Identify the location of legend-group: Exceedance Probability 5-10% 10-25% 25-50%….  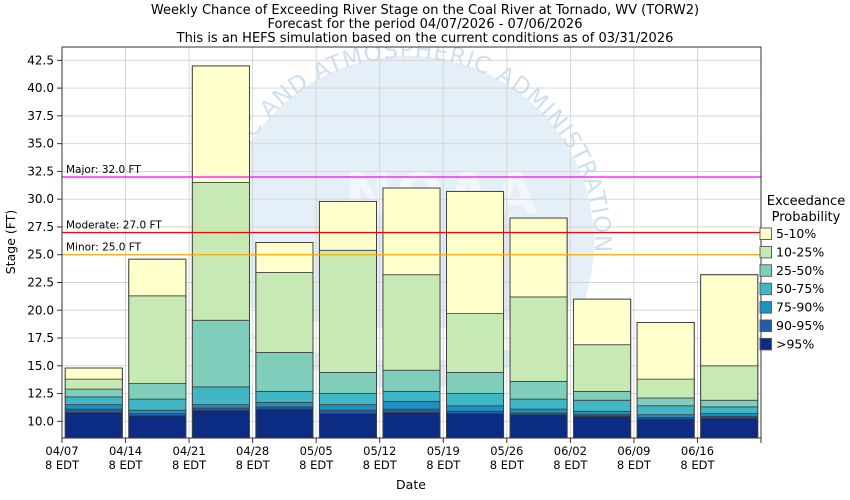
(802, 272).